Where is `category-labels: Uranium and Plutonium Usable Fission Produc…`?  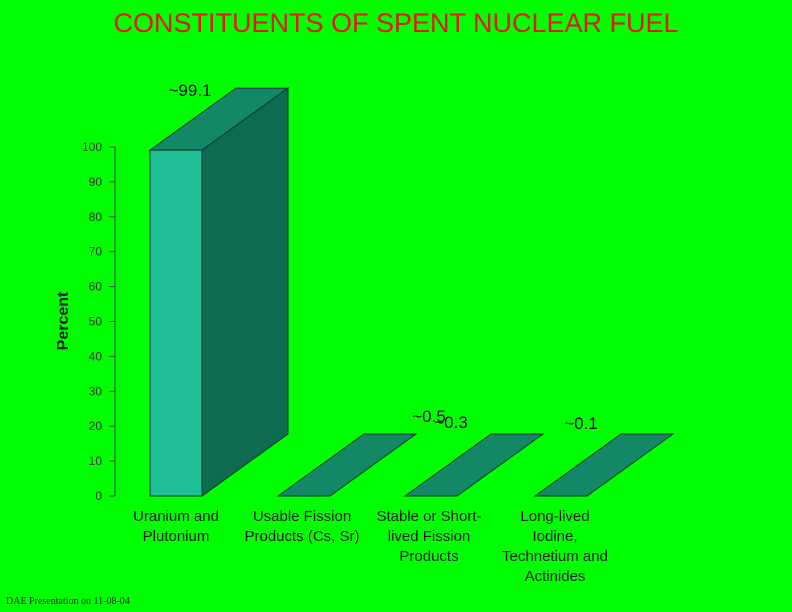 category-labels: Uranium and Plutonium Usable Fission Produc… is located at coordinates (370, 546).